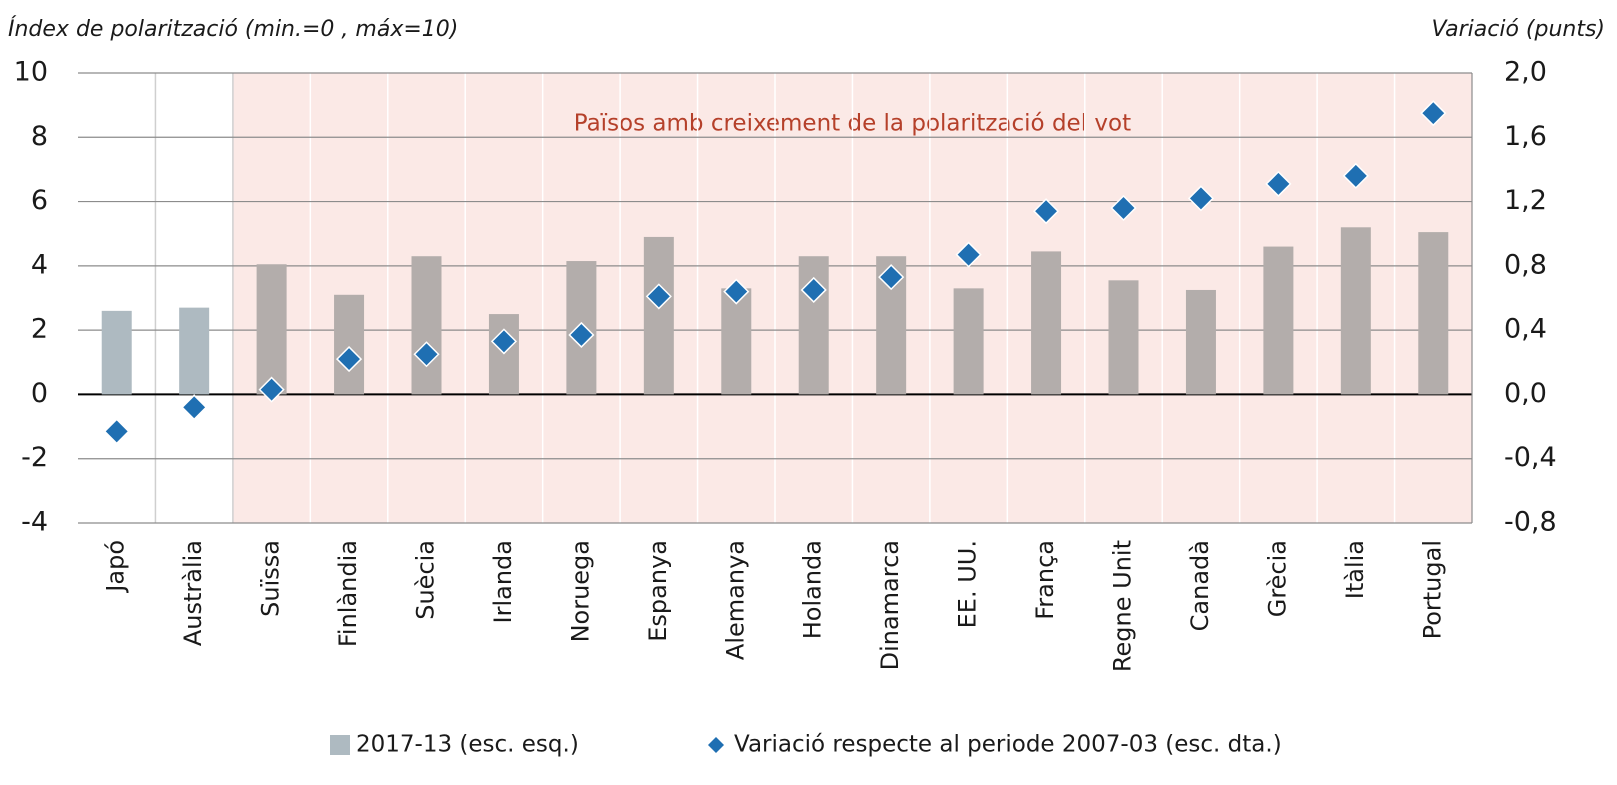 The image size is (1617, 785). What do you see at coordinates (1525, 72) in the screenshot?
I see `y2-tick-label: 2,0` at bounding box center [1525, 72].